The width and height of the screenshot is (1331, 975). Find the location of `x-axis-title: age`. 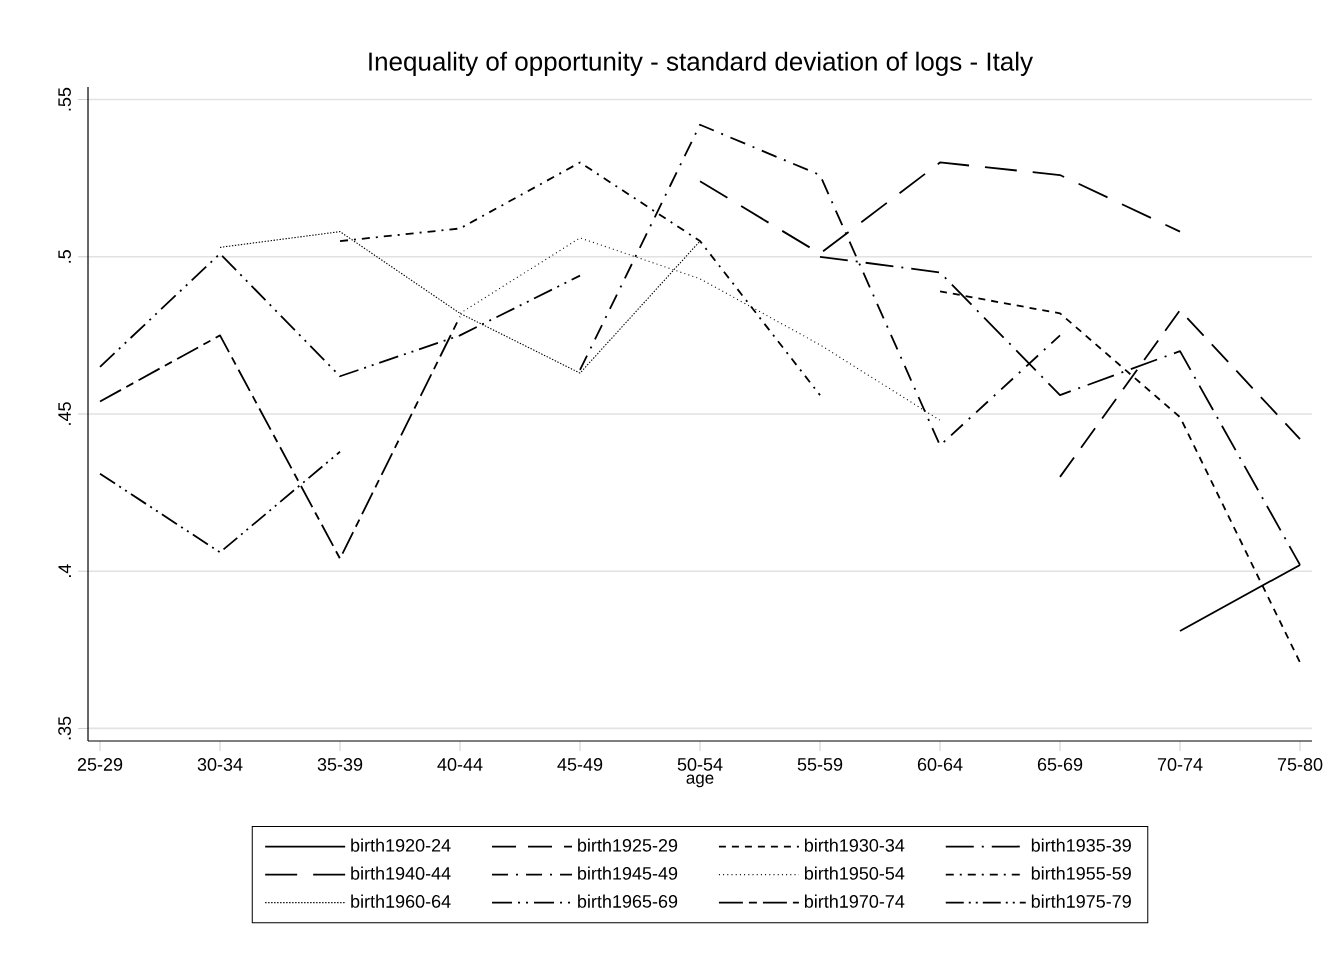

x-axis-title: age is located at coordinates (700, 781).